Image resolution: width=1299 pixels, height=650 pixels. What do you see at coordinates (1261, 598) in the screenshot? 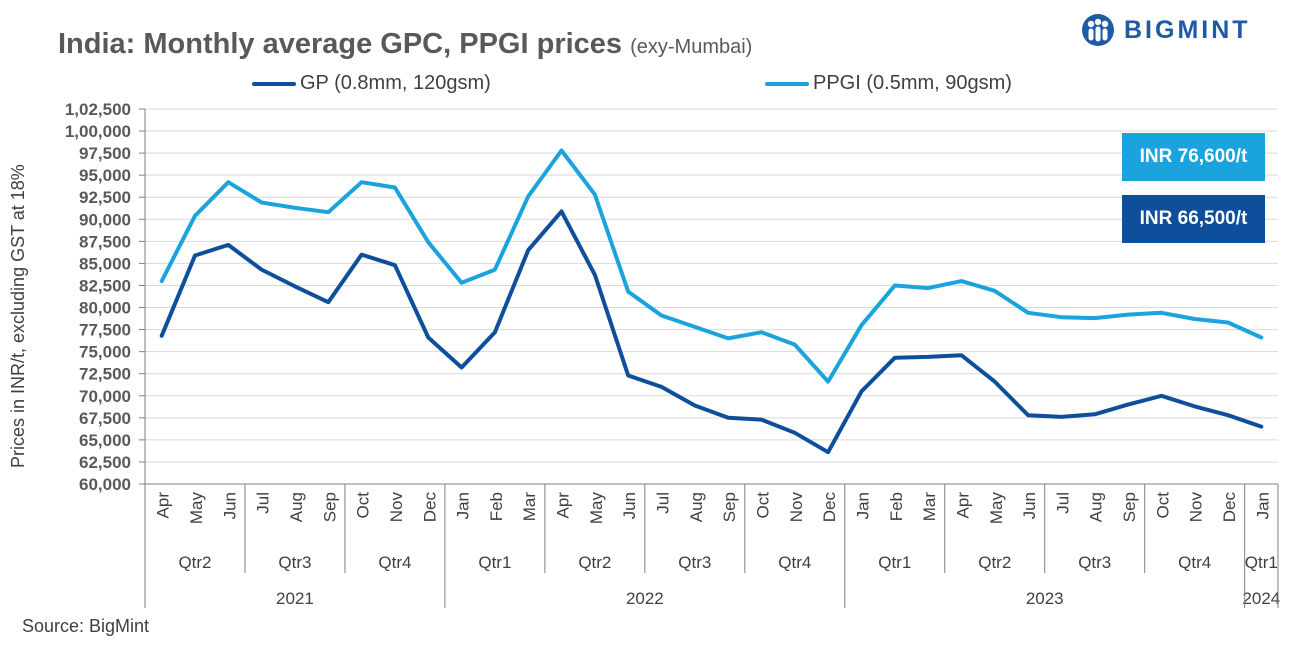
I see `x-year-label: 2024` at bounding box center [1261, 598].